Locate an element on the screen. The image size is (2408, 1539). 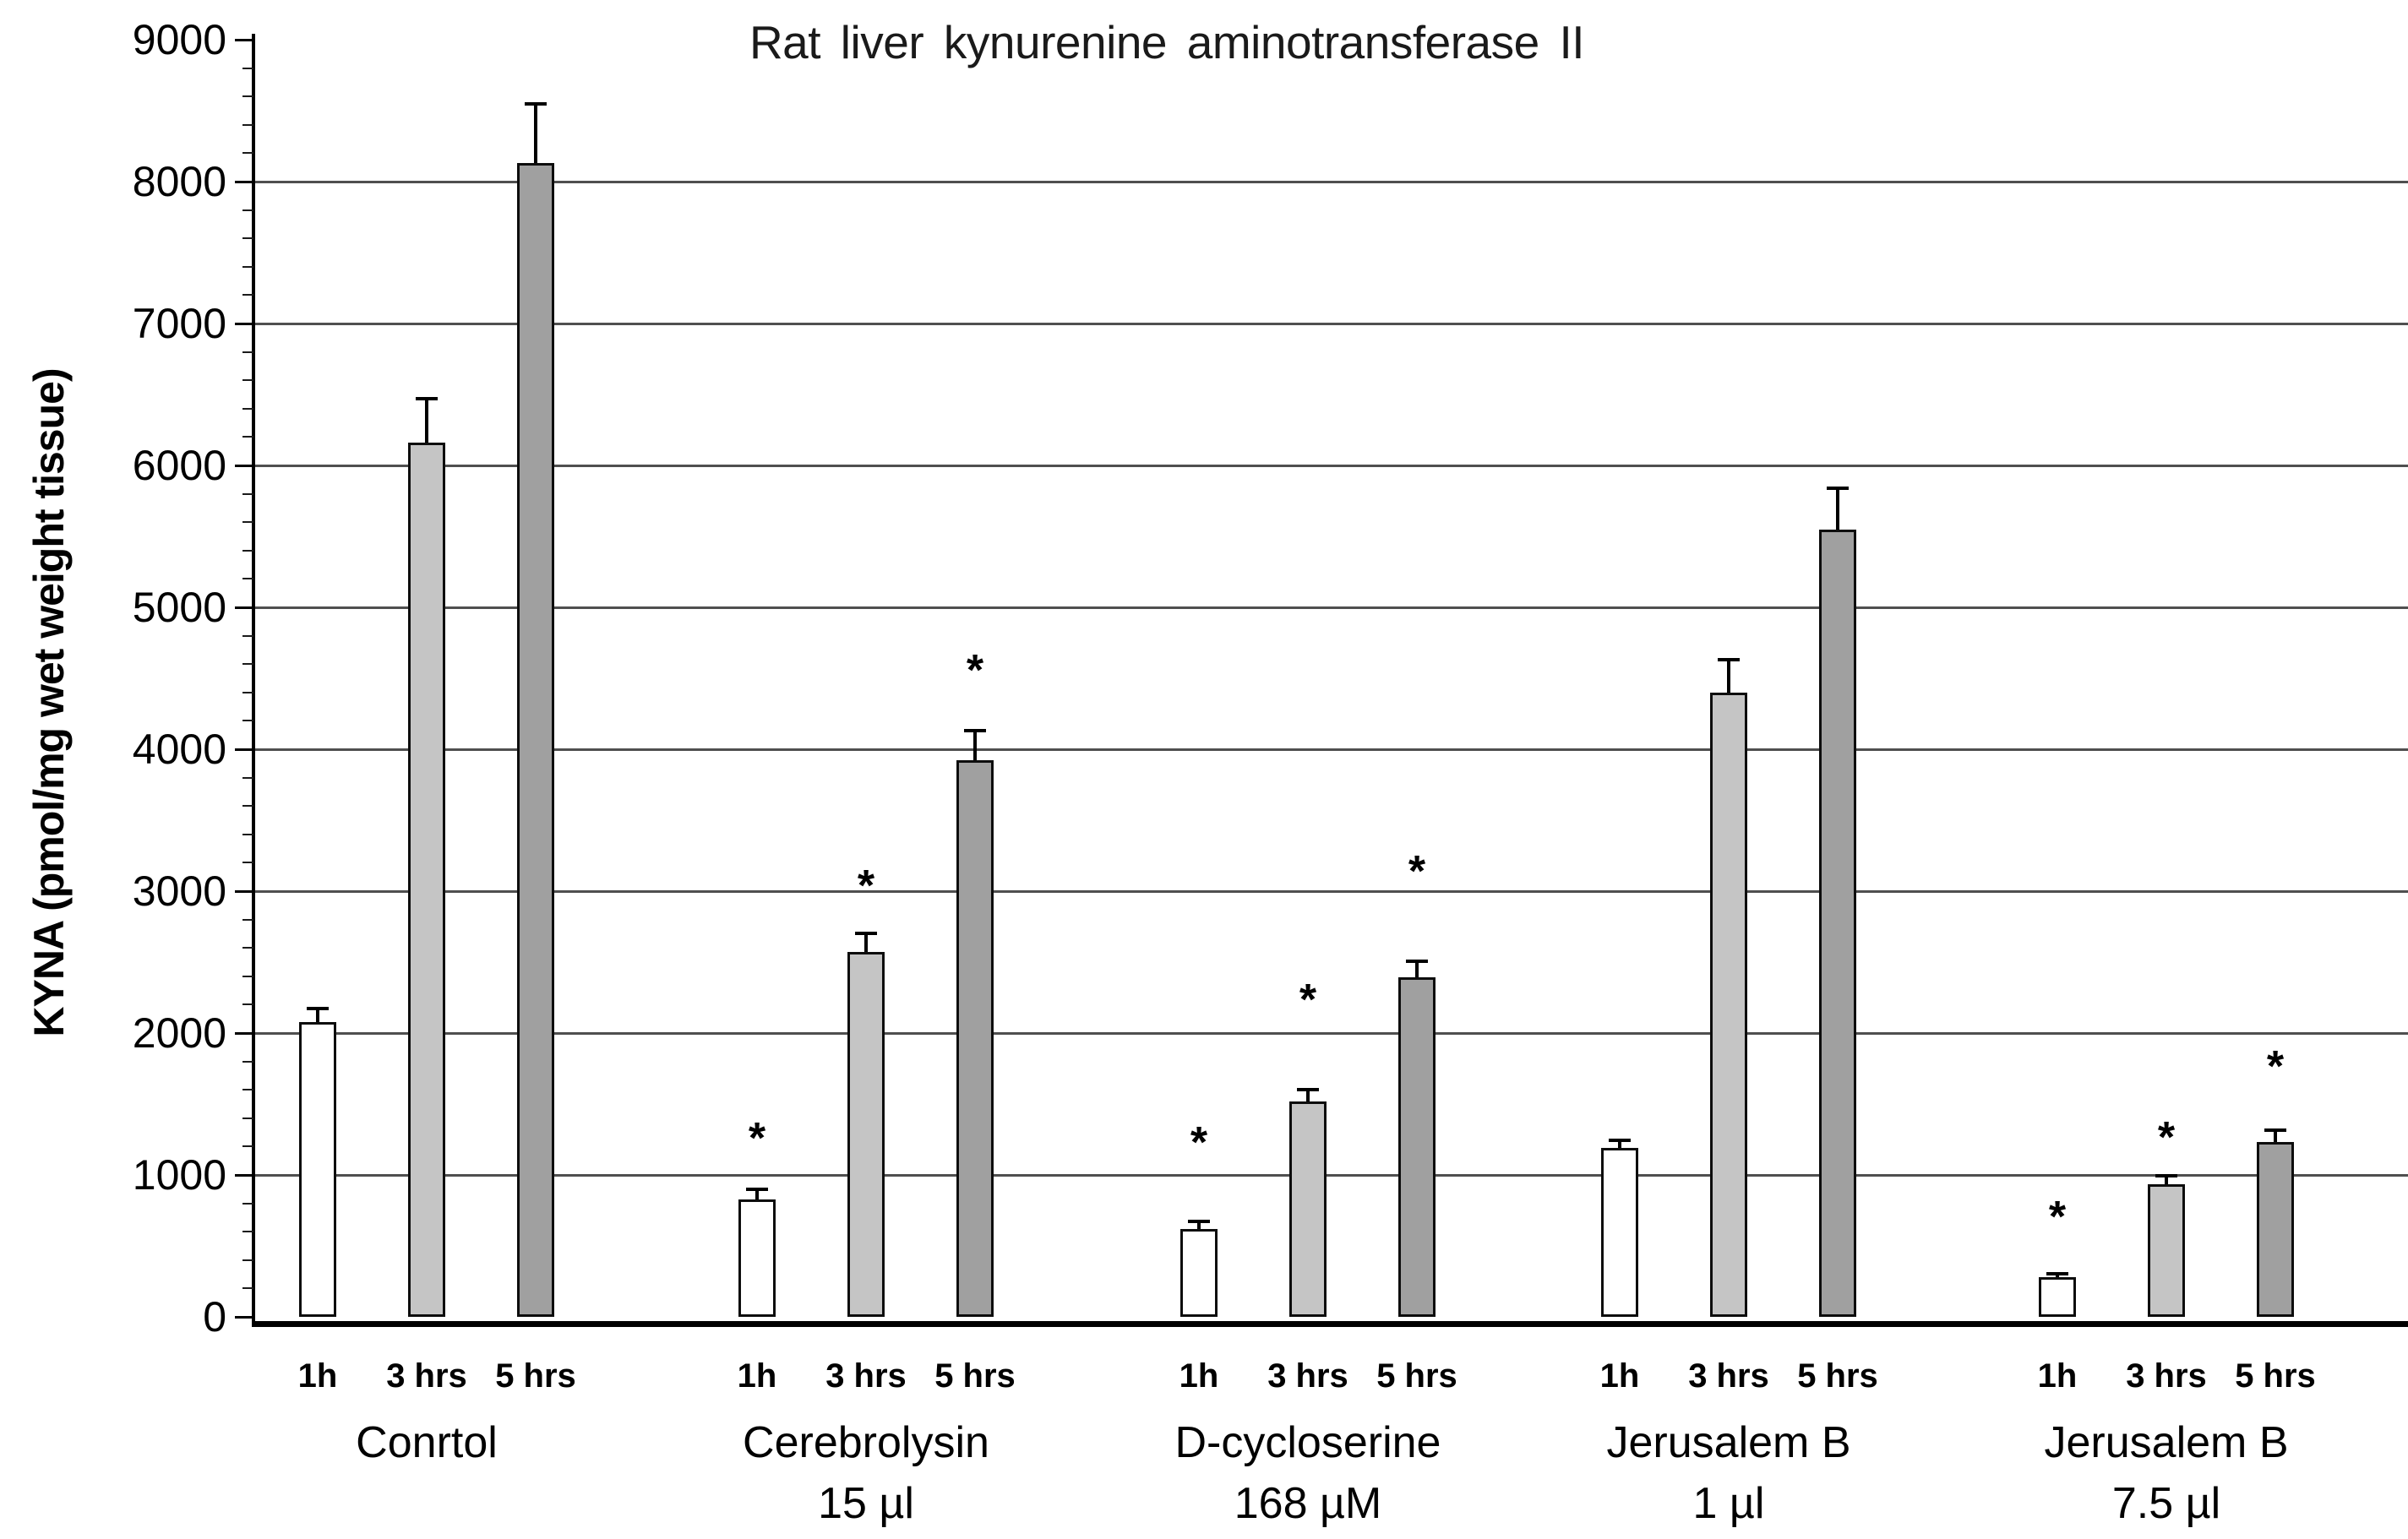
group-label: Conrtol is located at coordinates (427, 1442).